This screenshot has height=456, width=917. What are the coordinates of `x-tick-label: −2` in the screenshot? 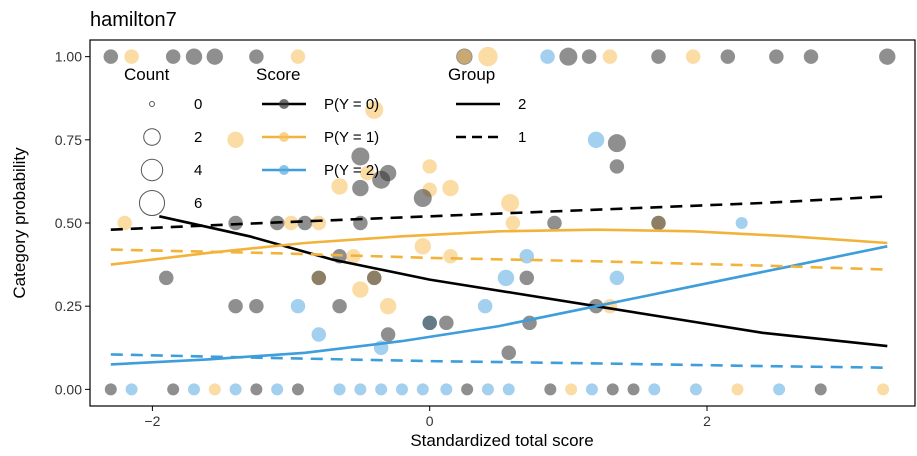 It's located at (152, 421).